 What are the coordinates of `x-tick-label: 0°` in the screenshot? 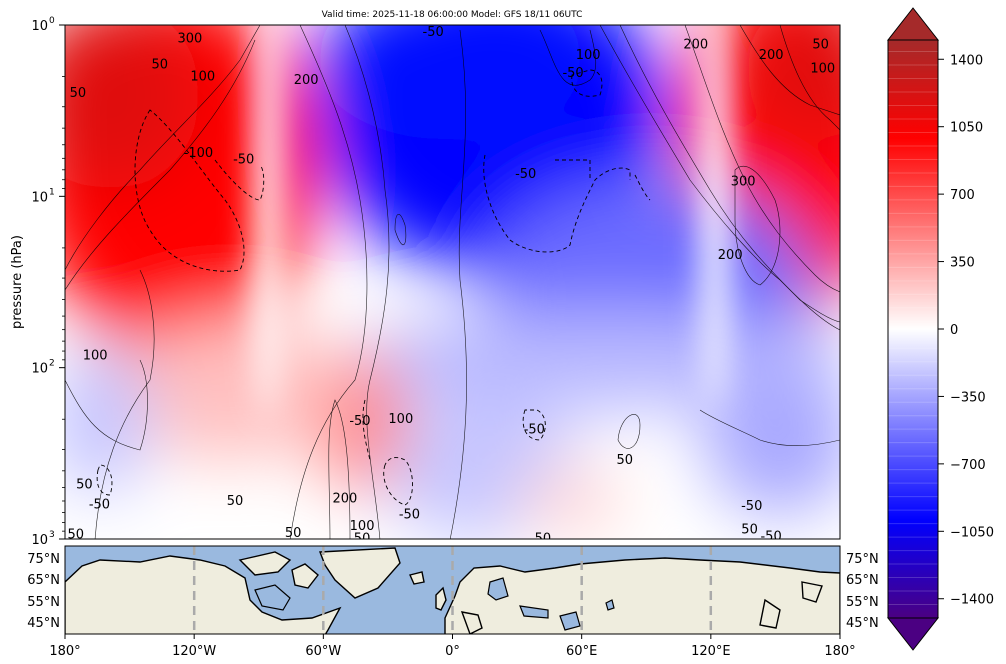 It's located at (452, 651).